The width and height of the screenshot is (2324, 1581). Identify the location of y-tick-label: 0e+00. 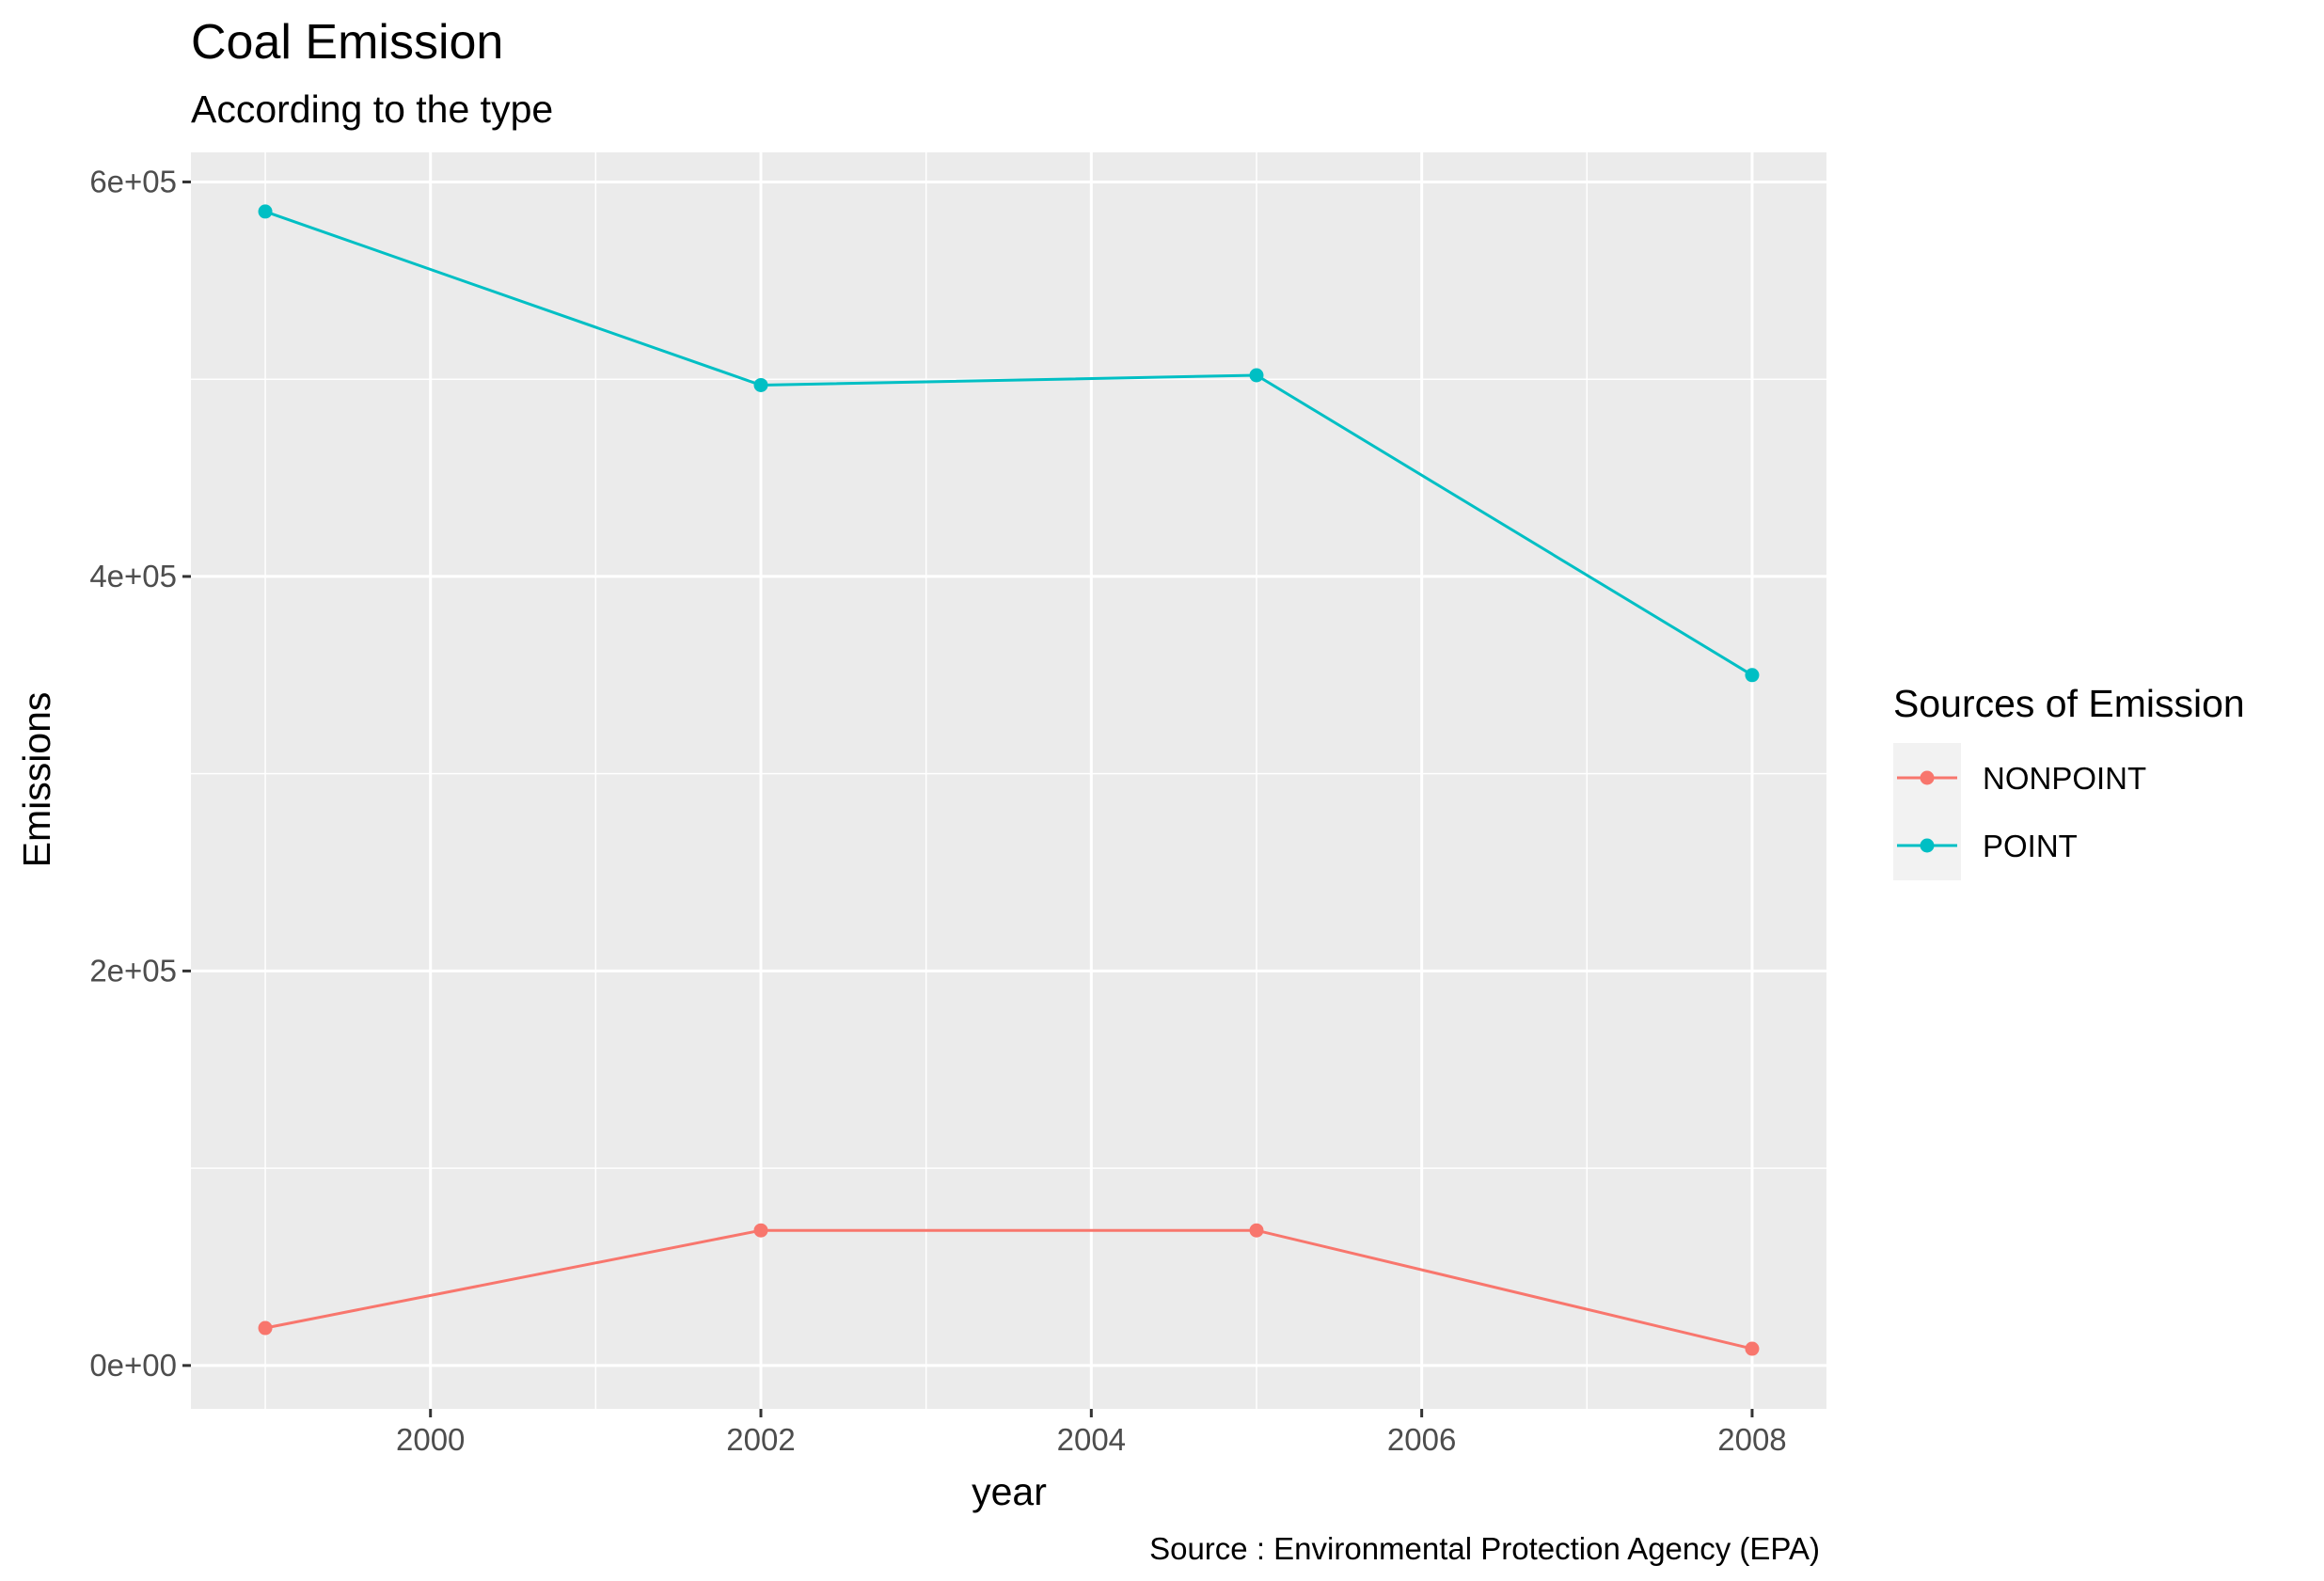
(133, 1365).